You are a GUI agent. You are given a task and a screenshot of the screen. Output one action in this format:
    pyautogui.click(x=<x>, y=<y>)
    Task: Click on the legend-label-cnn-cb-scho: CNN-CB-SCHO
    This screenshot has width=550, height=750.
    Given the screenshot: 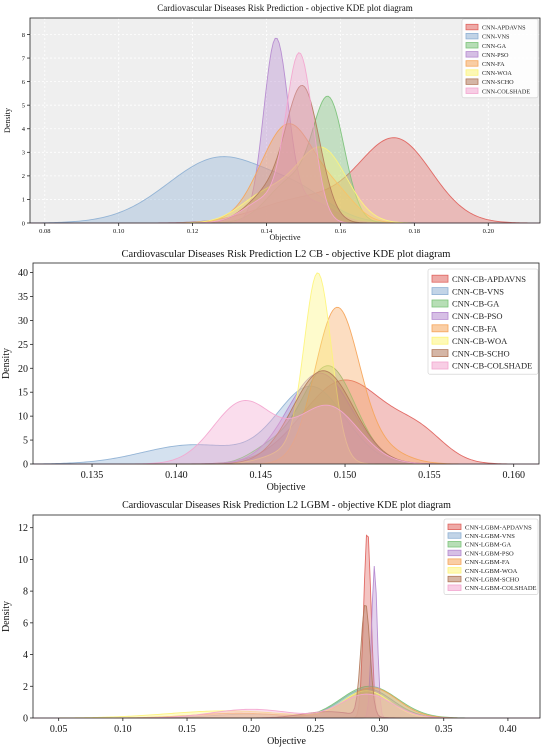 What is the action you would take?
    pyautogui.click(x=481, y=353)
    